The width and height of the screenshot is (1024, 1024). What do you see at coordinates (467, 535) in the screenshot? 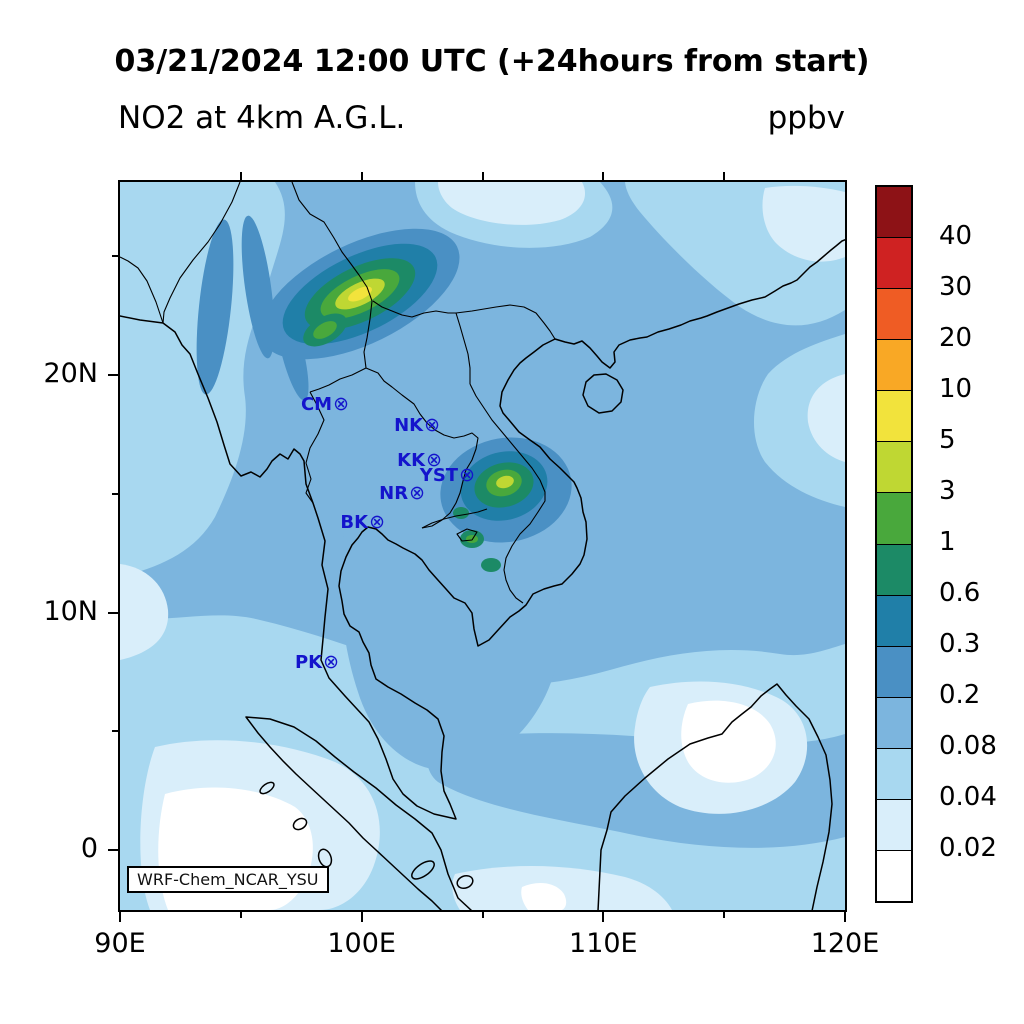
I see `lake-tonle-sap` at bounding box center [467, 535].